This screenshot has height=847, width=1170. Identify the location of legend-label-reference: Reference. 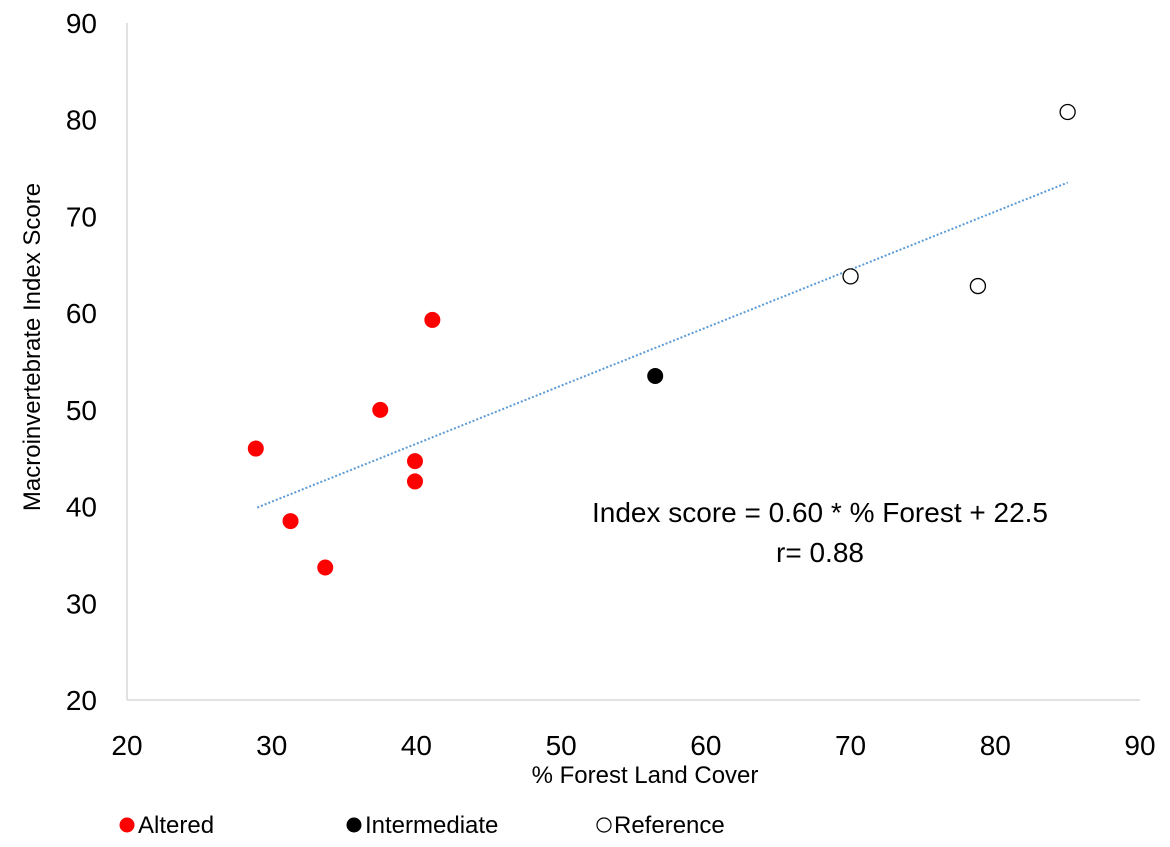
(669, 825).